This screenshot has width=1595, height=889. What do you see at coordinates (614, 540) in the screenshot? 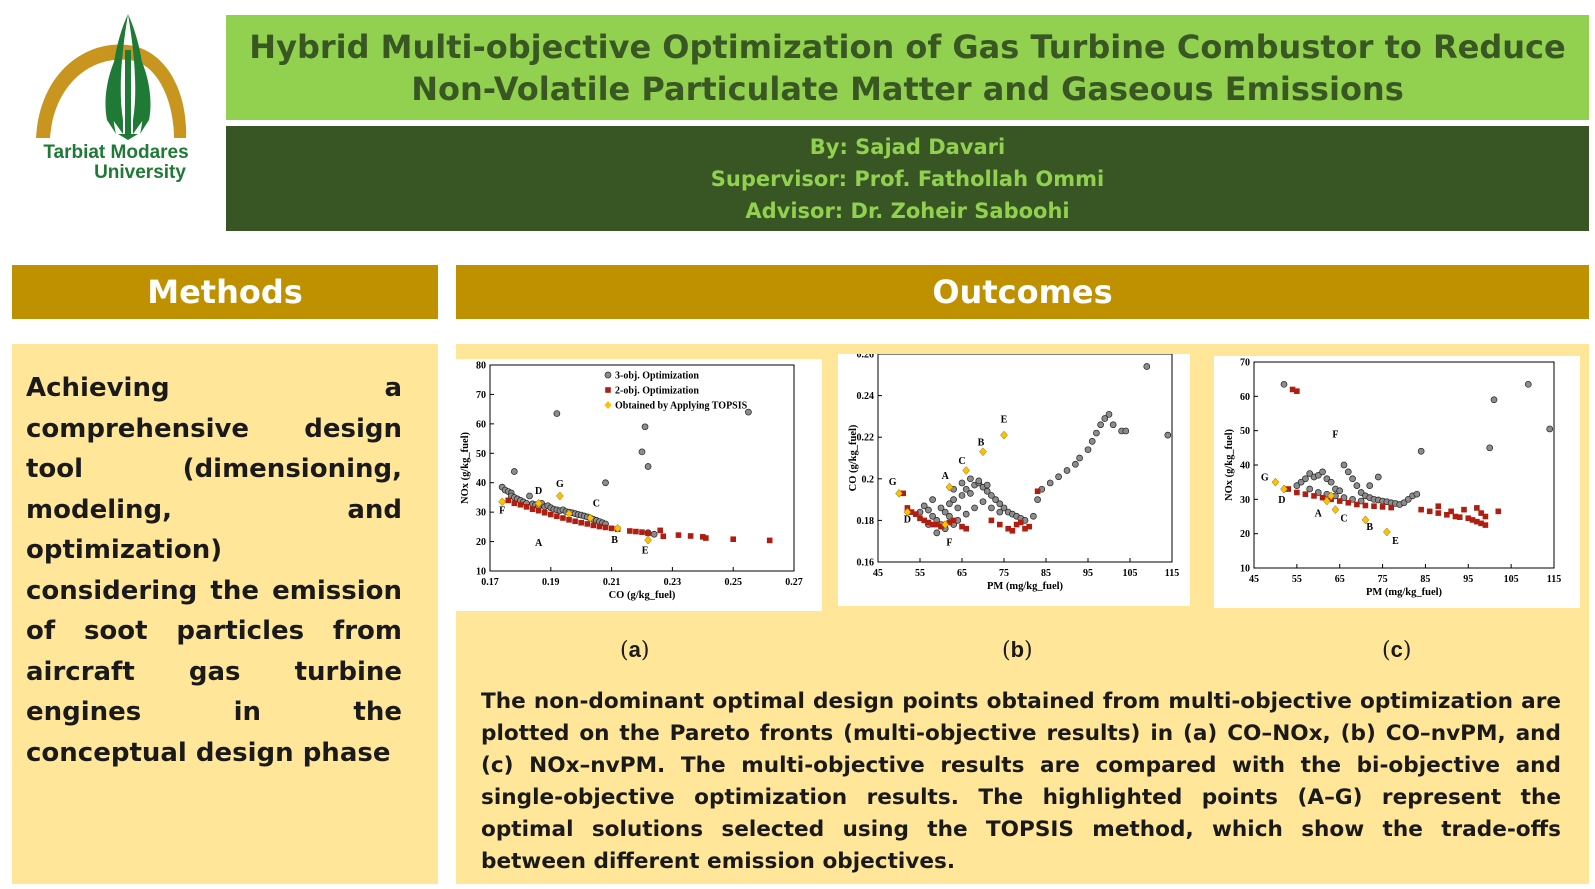
I see `annotation-label: B` at bounding box center [614, 540].